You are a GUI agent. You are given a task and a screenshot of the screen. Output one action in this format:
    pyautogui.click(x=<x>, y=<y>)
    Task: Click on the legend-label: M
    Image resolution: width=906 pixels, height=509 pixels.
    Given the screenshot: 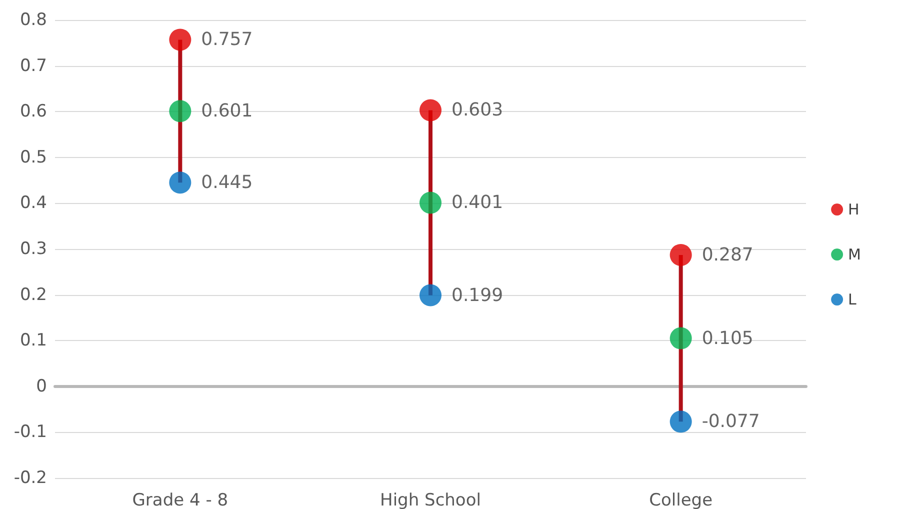 What is the action you would take?
    pyautogui.click(x=855, y=255)
    